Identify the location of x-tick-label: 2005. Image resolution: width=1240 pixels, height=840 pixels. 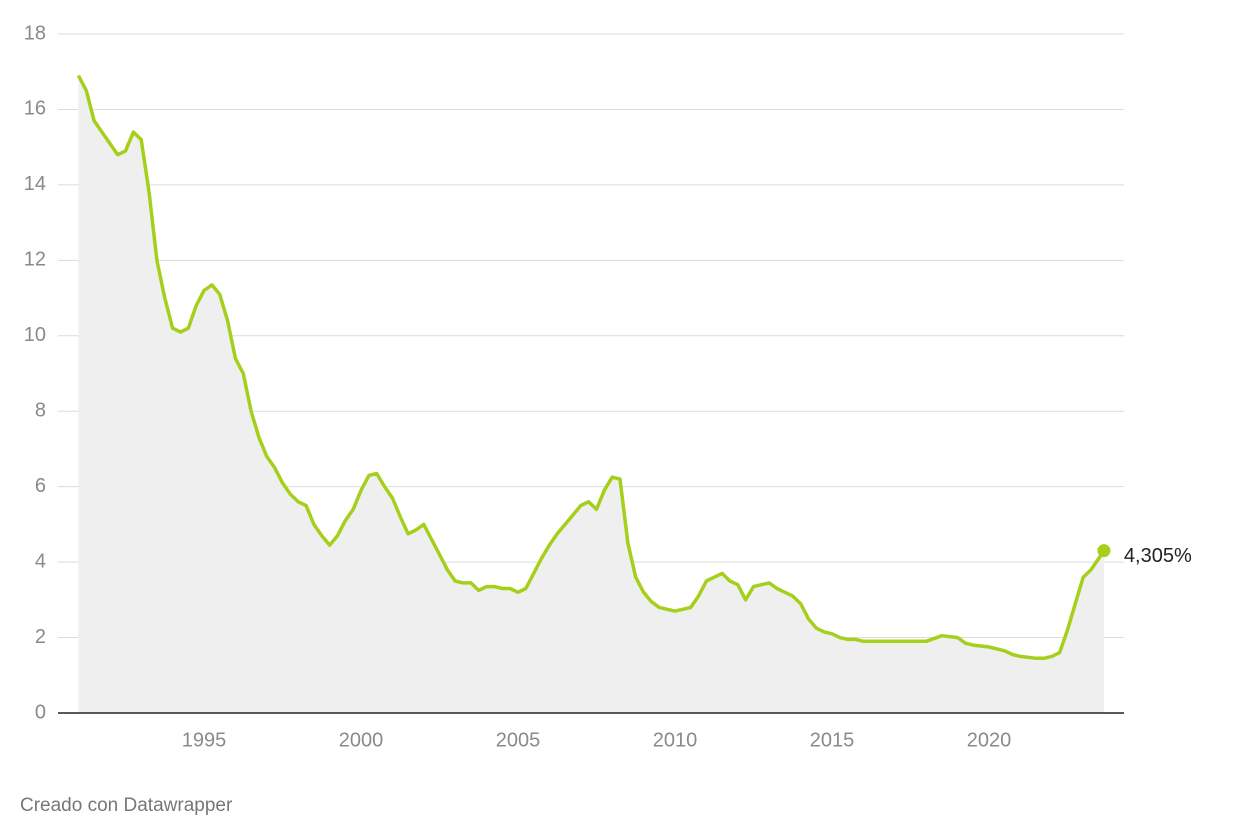
(518, 740).